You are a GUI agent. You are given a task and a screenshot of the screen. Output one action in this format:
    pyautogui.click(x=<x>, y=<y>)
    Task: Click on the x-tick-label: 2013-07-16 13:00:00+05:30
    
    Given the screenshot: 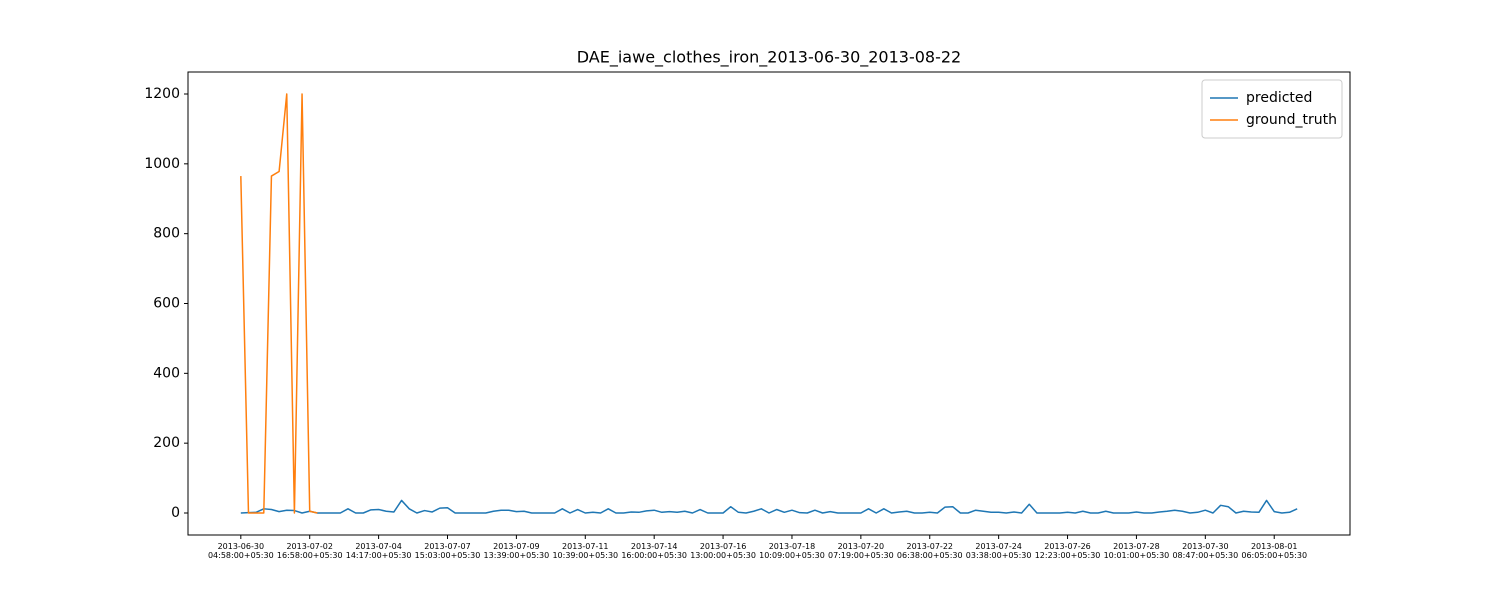 What is the action you would take?
    pyautogui.click(x=723, y=551)
    